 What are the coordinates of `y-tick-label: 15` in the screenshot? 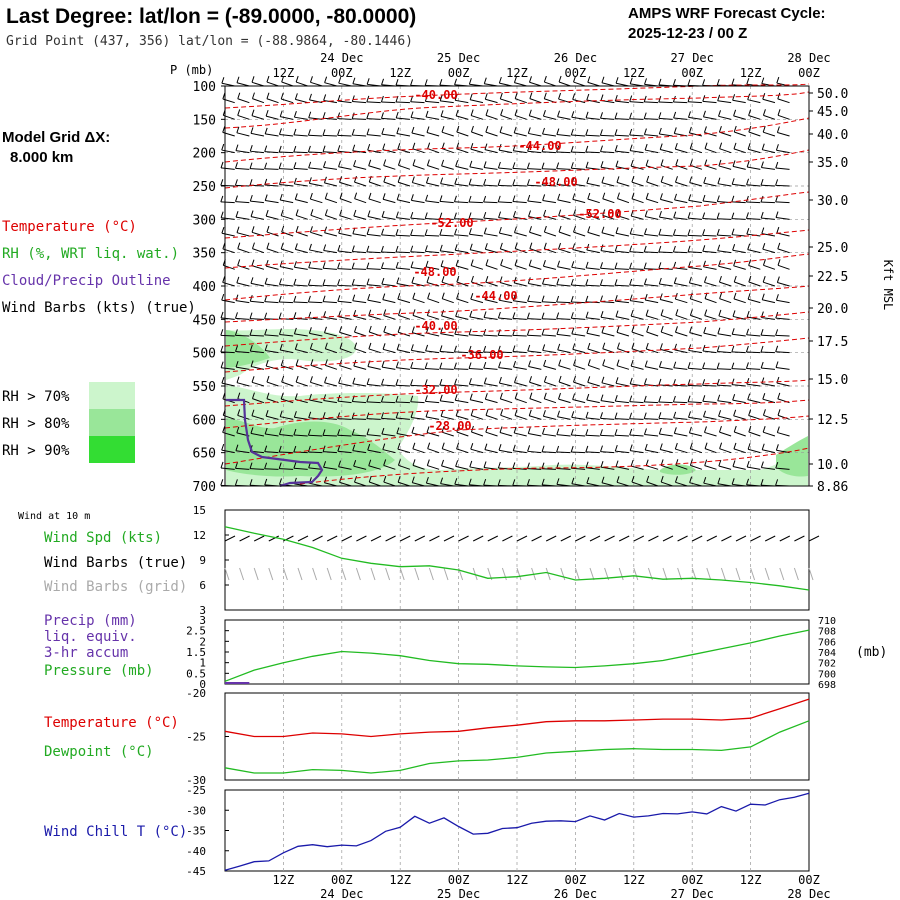 It's located at (199, 510).